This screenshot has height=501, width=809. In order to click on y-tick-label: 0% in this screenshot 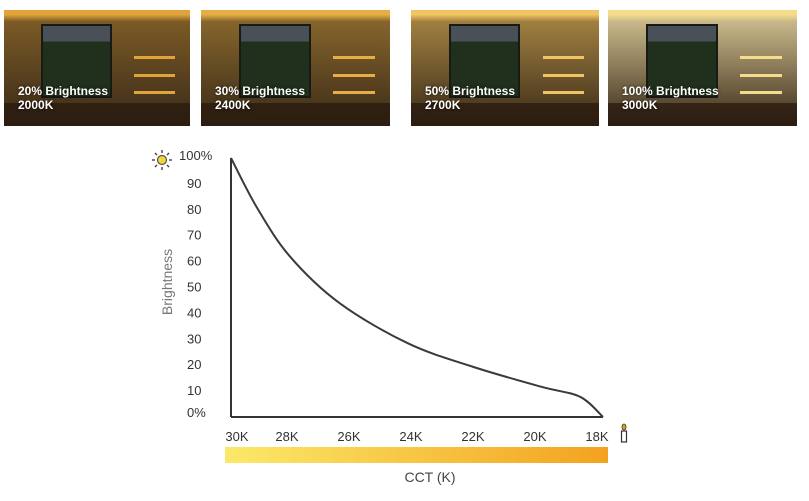, I will do `click(196, 412)`.